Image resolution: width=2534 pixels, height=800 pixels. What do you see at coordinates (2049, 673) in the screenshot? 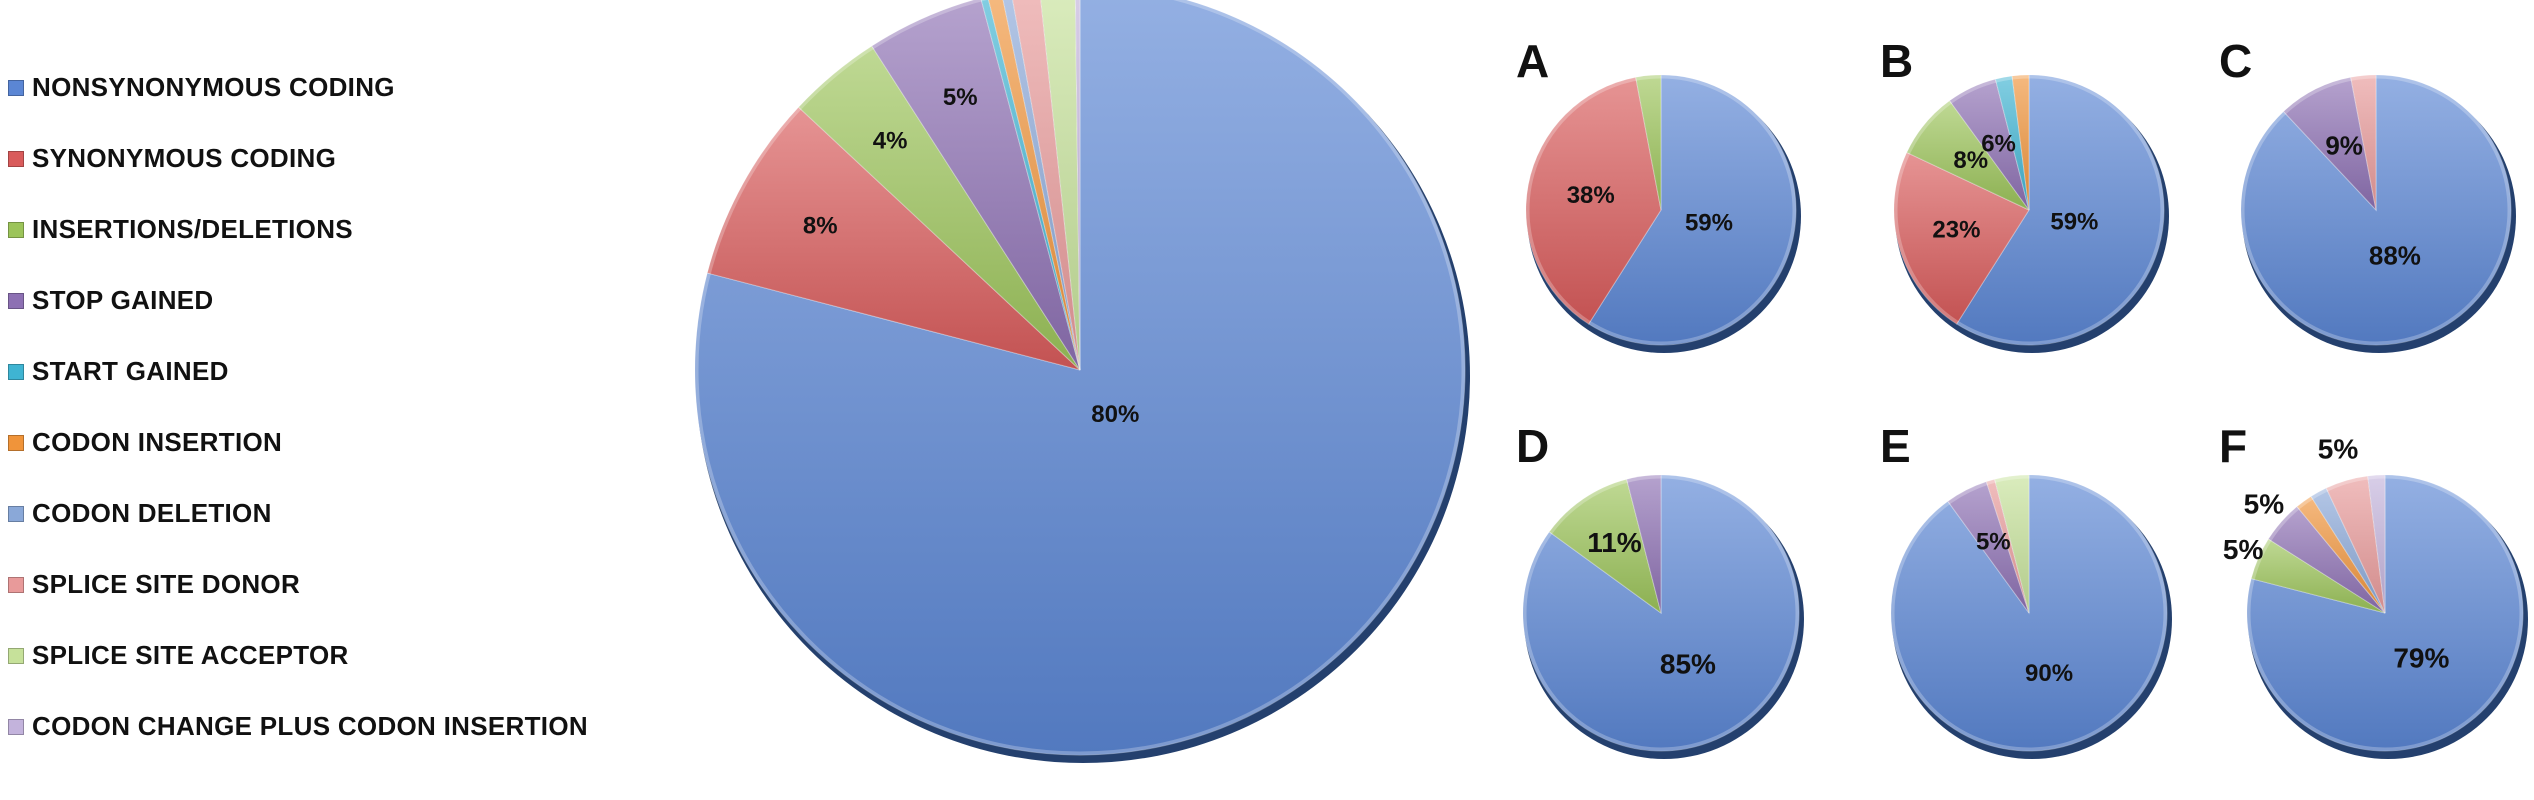
I see `pie-slice-label: 90%` at bounding box center [2049, 673].